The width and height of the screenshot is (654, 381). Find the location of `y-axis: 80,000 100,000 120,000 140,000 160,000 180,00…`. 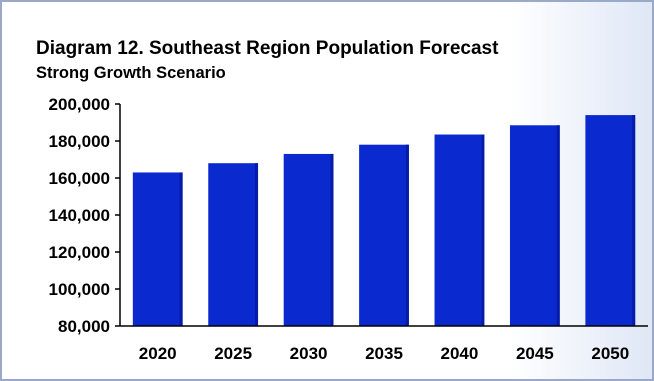

y-axis: 80,000 100,000 120,000 140,000 160,000 180,00… is located at coordinates (85, 215).